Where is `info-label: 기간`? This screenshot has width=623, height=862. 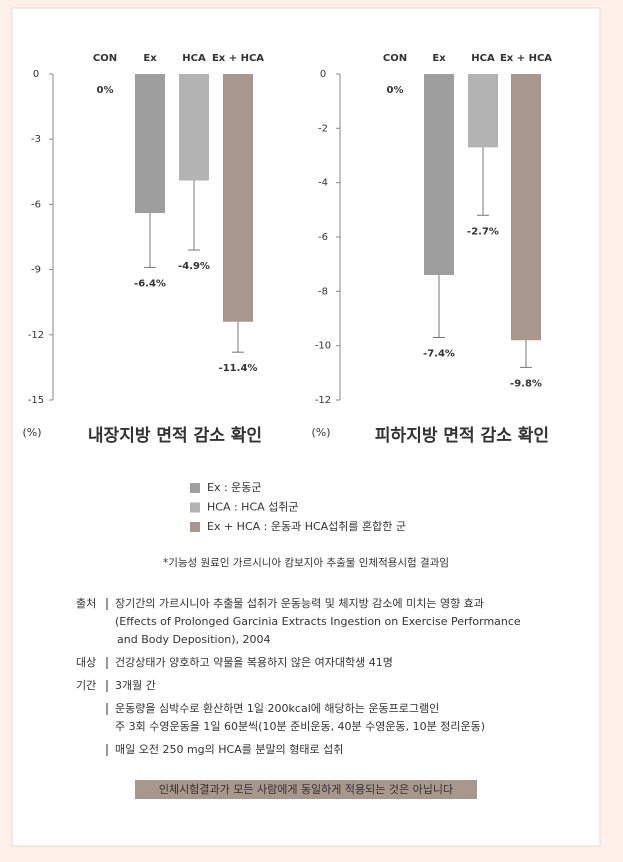 info-label: 기간 is located at coordinates (86, 685).